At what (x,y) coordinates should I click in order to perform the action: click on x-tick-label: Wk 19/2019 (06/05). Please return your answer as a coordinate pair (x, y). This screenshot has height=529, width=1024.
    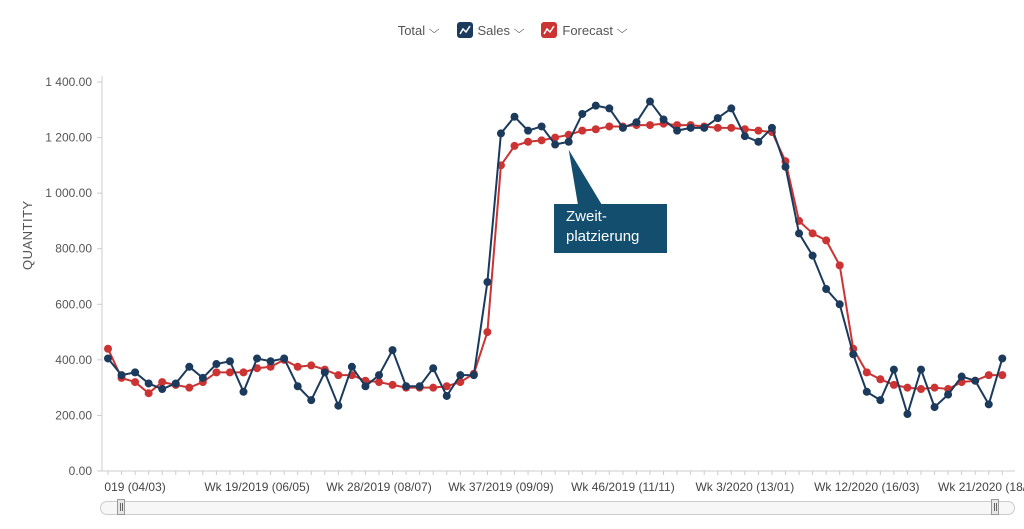
    Looking at the image, I should click on (256, 487).